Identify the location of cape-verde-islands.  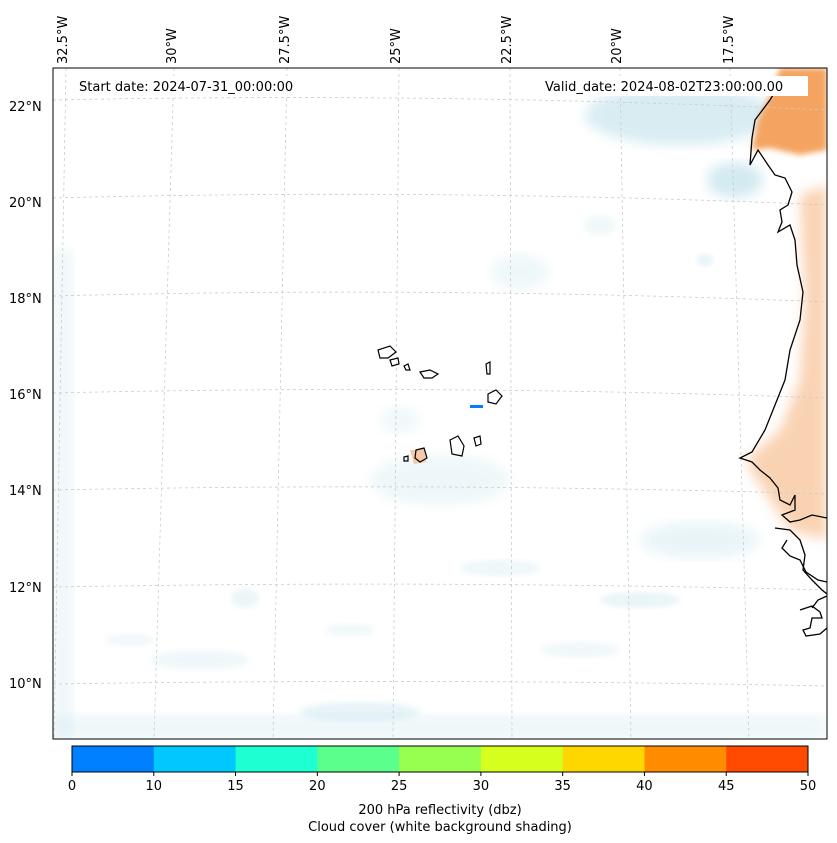
(440, 404).